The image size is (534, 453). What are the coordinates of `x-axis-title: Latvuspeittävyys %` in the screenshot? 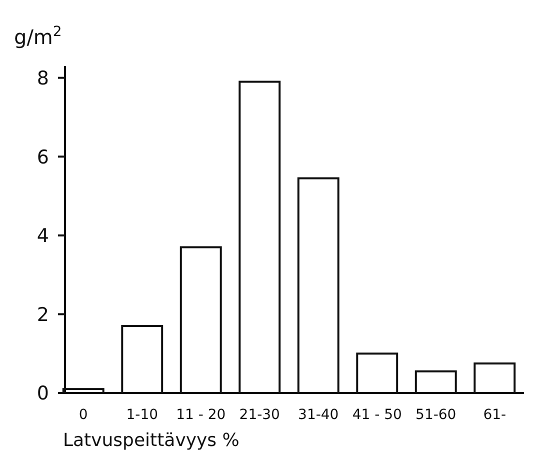 It's located at (151, 440).